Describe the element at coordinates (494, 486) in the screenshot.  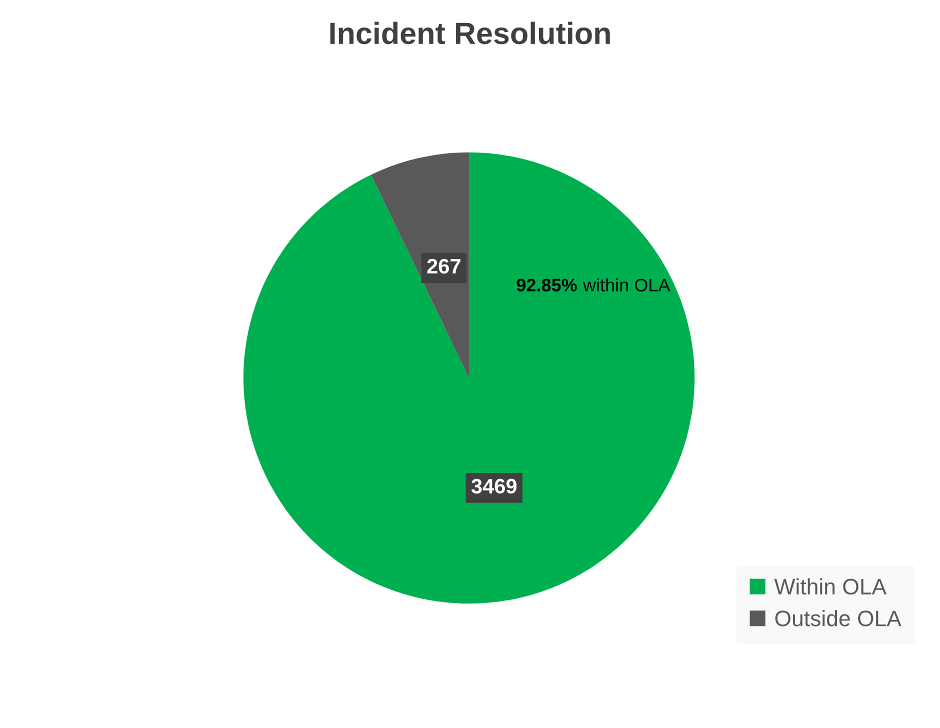
I see `data-label: 3469` at that location.